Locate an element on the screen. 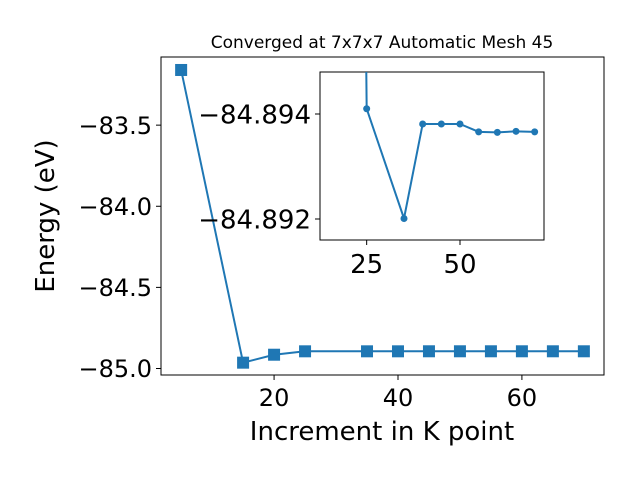  y-axis-label: Energy (eV) is located at coordinates (46, 215).